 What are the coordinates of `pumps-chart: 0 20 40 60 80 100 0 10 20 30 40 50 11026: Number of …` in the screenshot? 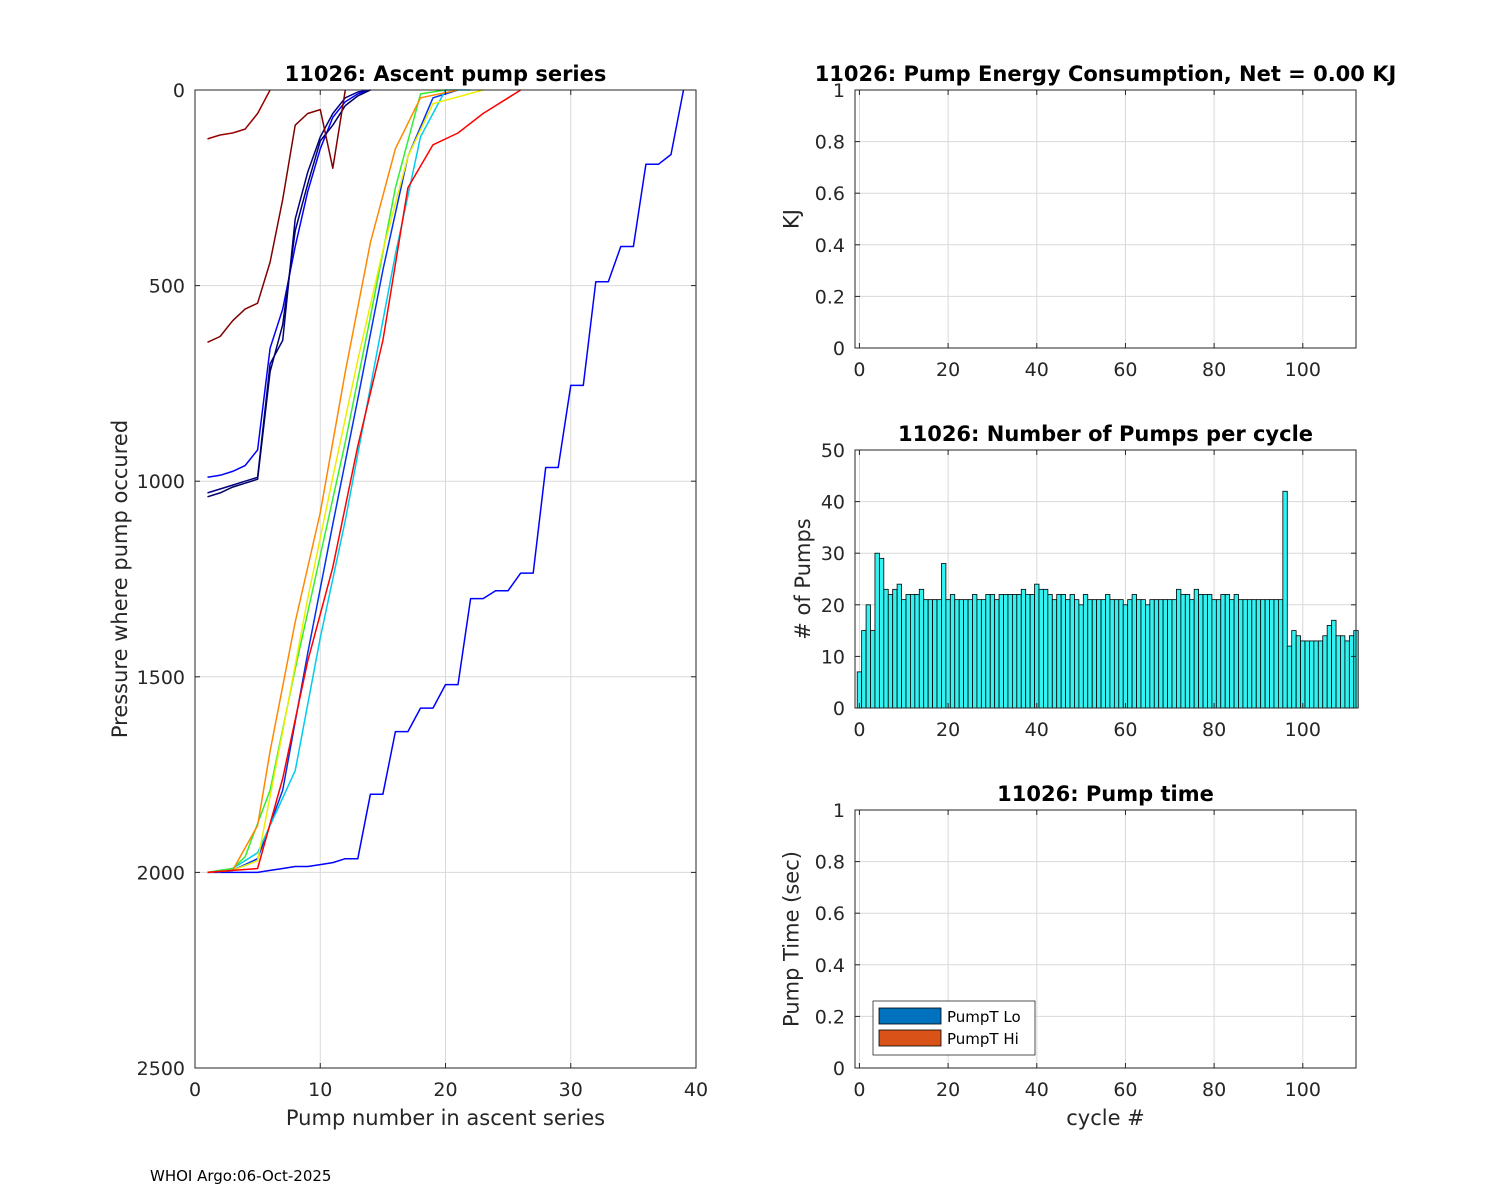 It's located at (1075, 581).